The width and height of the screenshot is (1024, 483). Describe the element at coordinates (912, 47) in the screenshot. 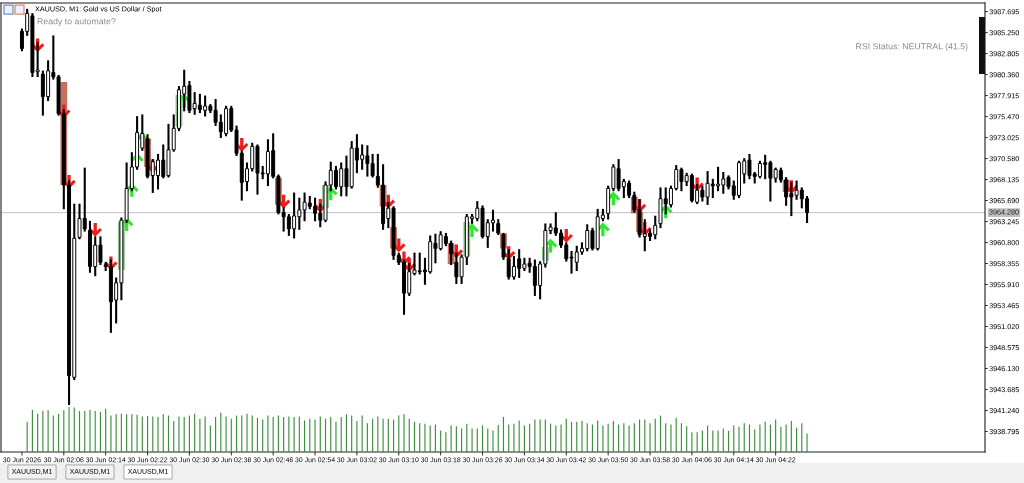

I see `annotation: RSI Status: NEUTRAL (41.5)` at that location.